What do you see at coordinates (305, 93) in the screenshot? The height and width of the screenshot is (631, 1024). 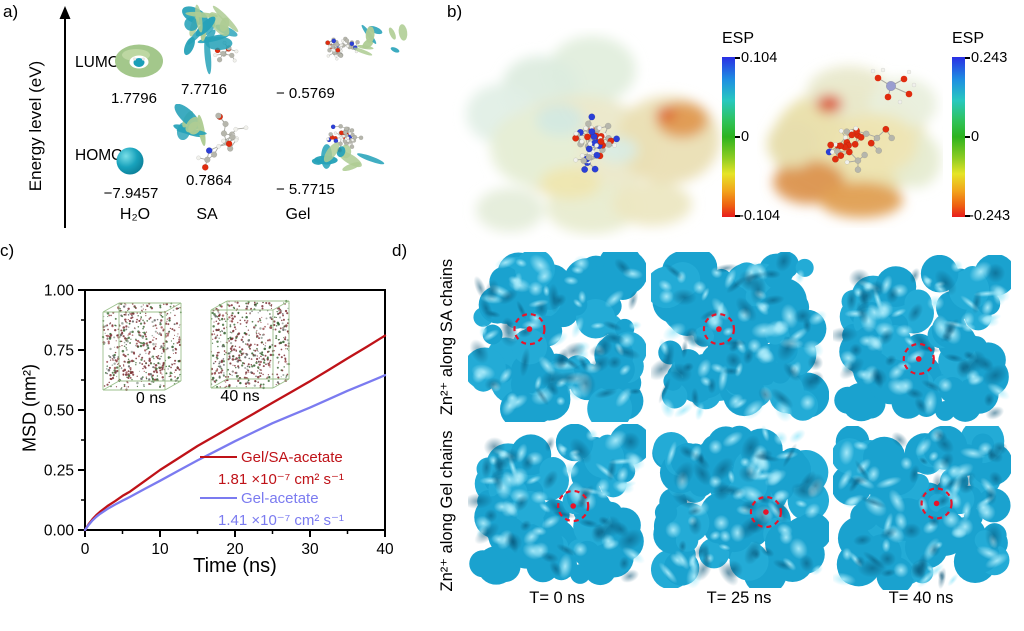 I see `gel-lumo-energy: − 0.5769` at bounding box center [305, 93].